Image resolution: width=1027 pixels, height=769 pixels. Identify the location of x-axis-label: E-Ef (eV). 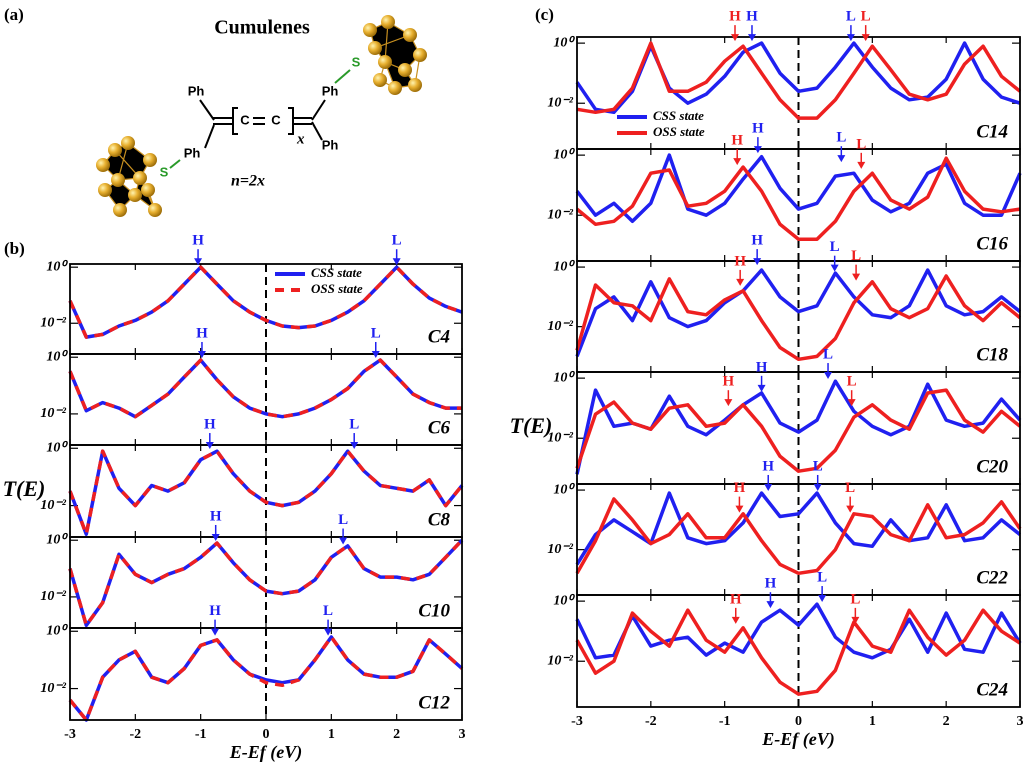
(265, 752).